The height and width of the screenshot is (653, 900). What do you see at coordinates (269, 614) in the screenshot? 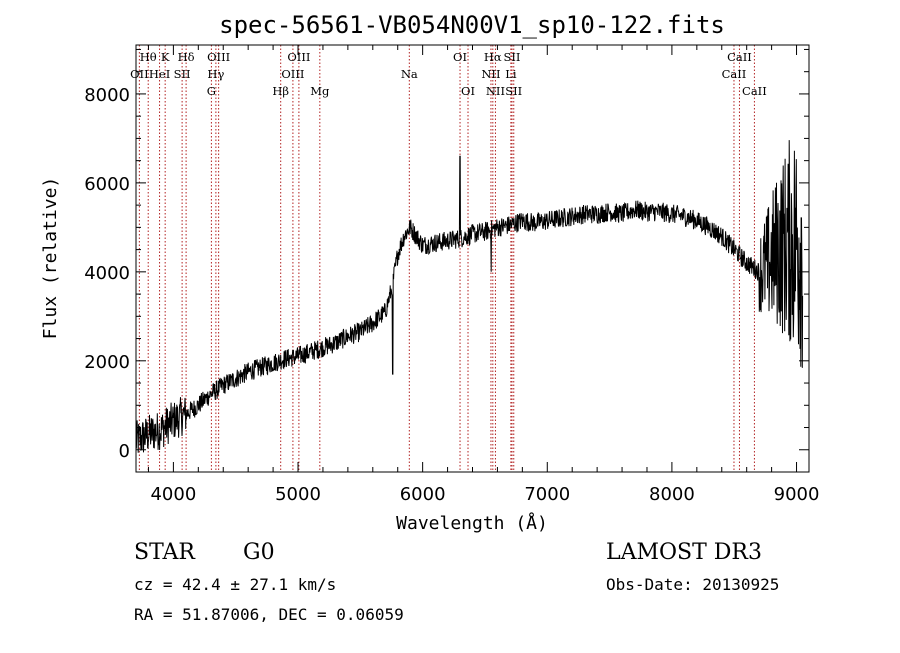
I see `coordinates: RA = 51.87006, DEC = 0.06059` at bounding box center [269, 614].